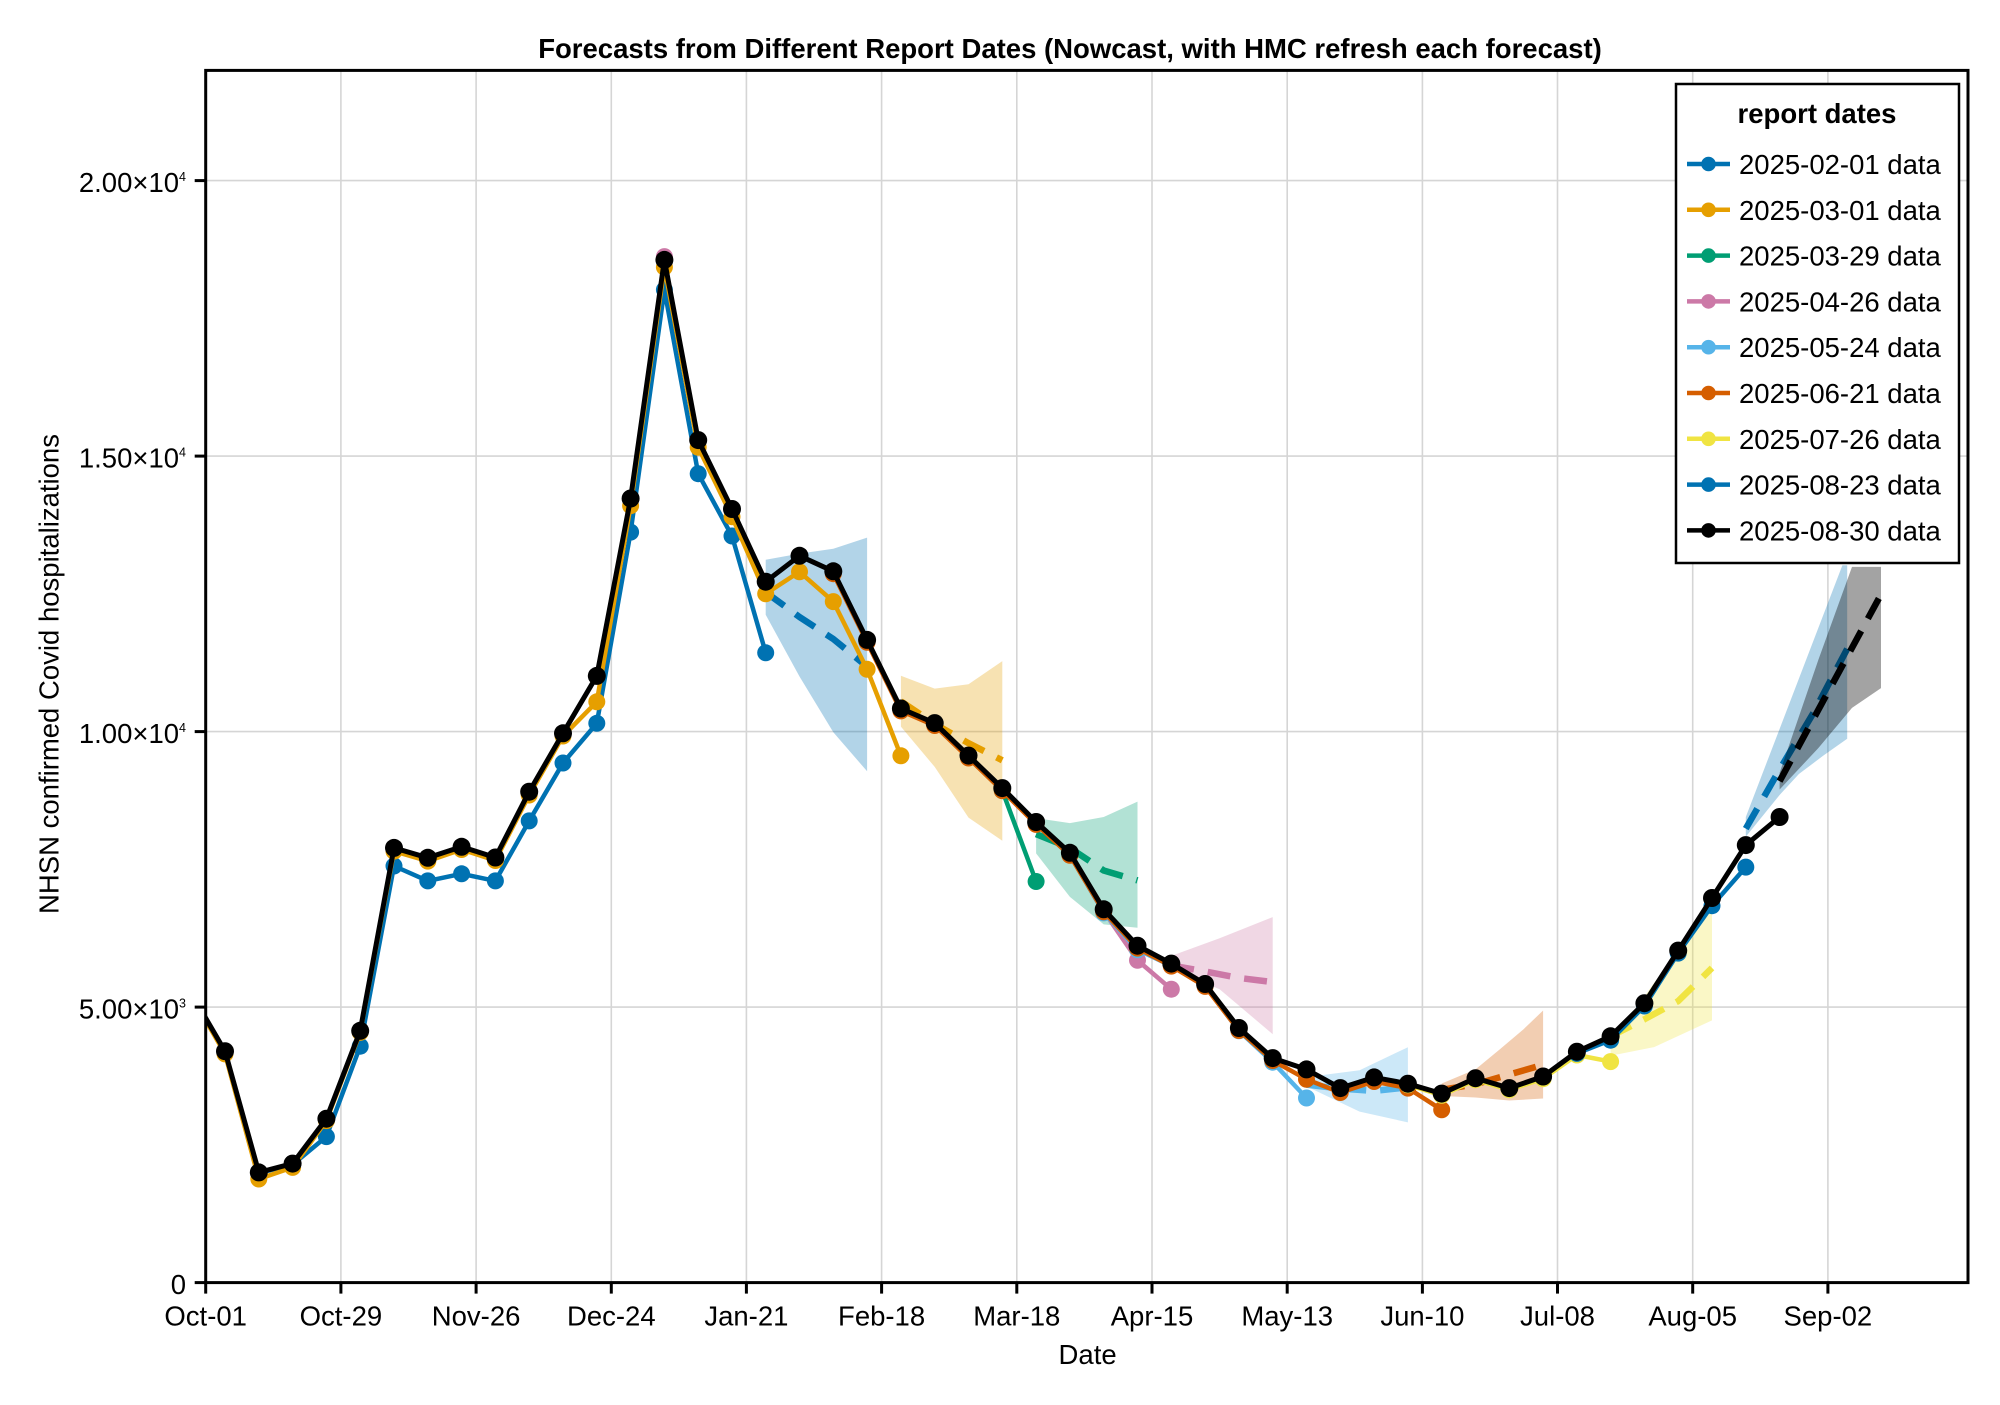  Describe the element at coordinates (611, 1316) in the screenshot. I see `svg-text: Dec-24` at that location.